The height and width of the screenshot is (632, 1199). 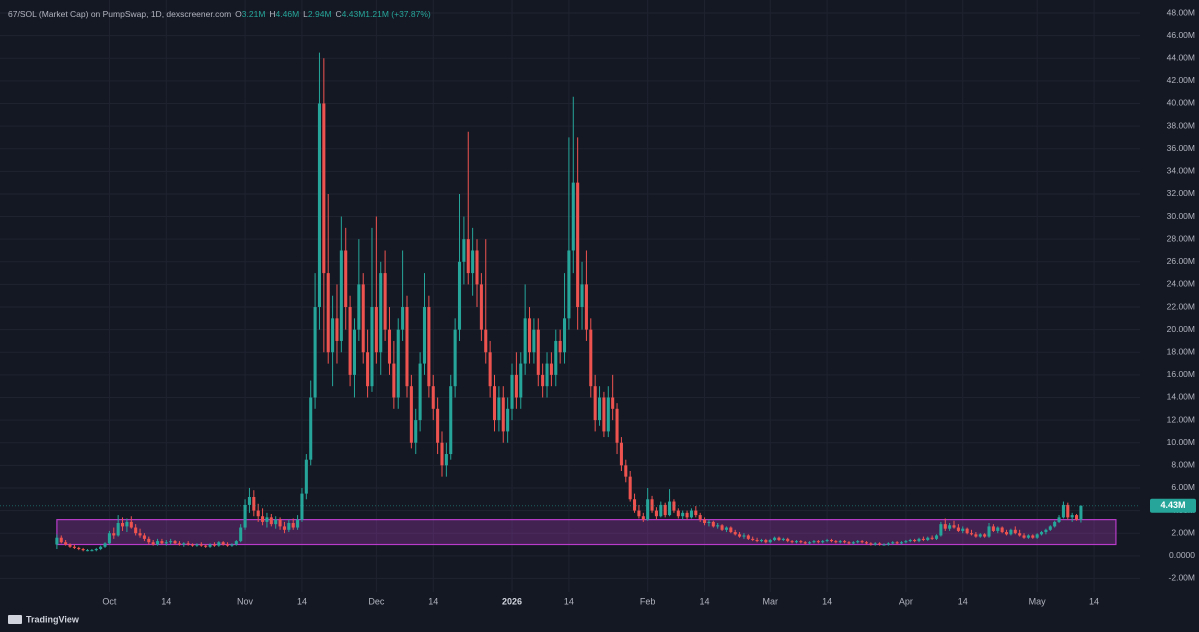 What do you see at coordinates (1183, 532) in the screenshot?
I see `y-tick-label: 2.00M` at bounding box center [1183, 532].